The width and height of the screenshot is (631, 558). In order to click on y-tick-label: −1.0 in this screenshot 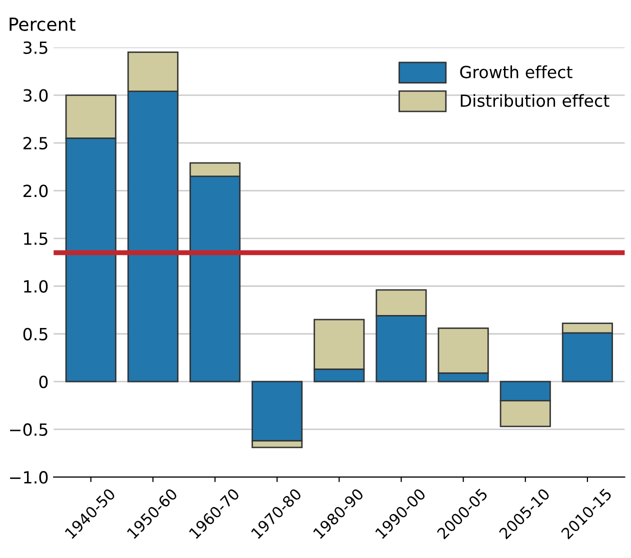, I will do `click(29, 477)`.